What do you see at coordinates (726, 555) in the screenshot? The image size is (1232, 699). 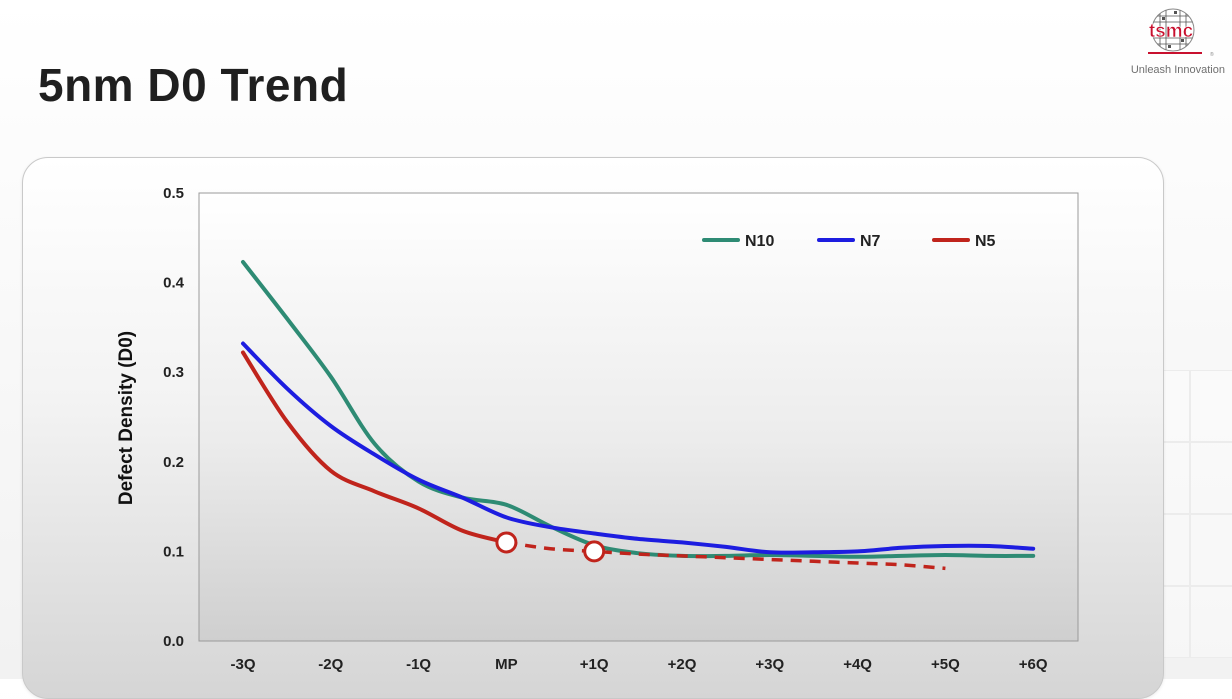 I see `series-line-n5-projected` at bounding box center [726, 555].